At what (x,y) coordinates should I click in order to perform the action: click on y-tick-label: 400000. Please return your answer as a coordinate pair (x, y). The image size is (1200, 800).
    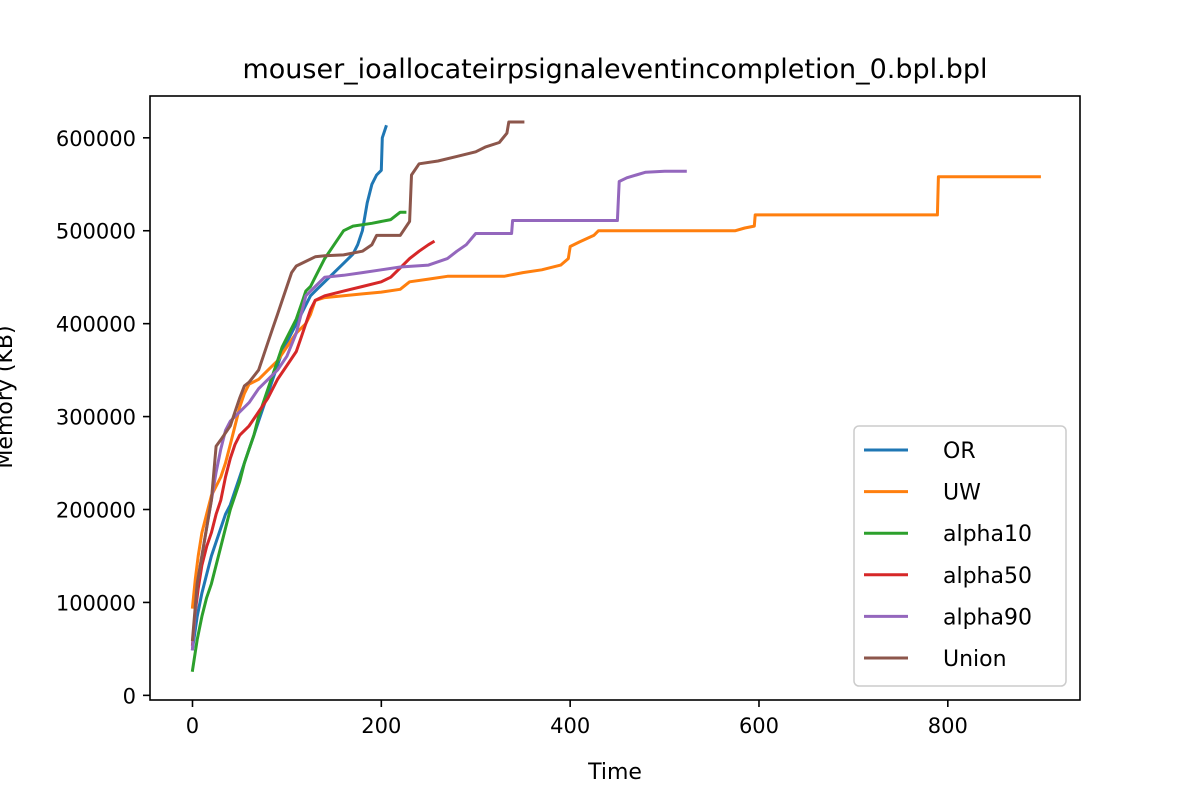
    Looking at the image, I should click on (96, 325).